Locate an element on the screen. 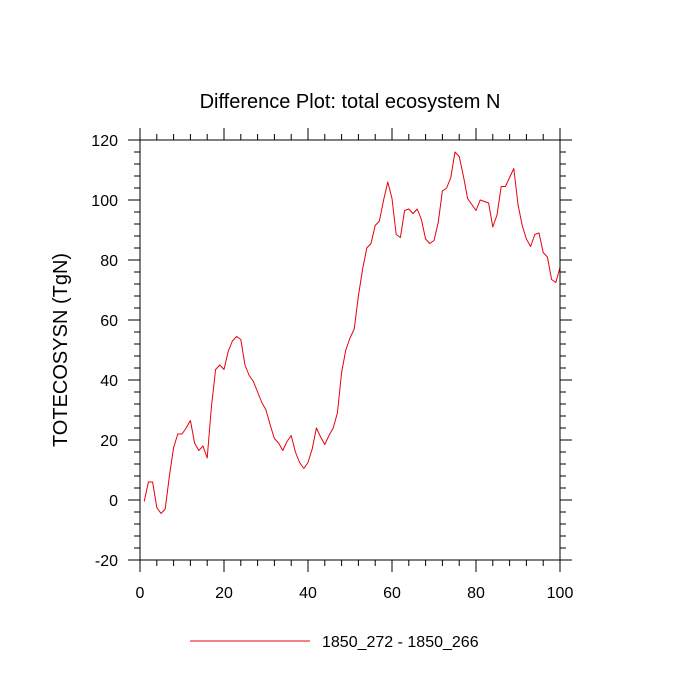 The height and width of the screenshot is (700, 700). y-tick-label: 20 is located at coordinates (109, 441).